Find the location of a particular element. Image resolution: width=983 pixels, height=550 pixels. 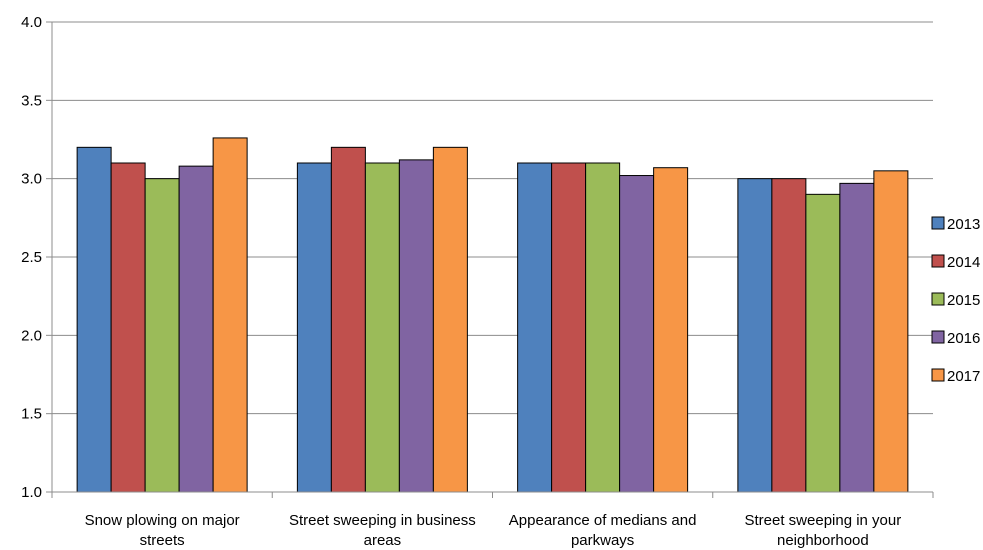

x-category-label: Appearance of medians and parkways is located at coordinates (603, 530).